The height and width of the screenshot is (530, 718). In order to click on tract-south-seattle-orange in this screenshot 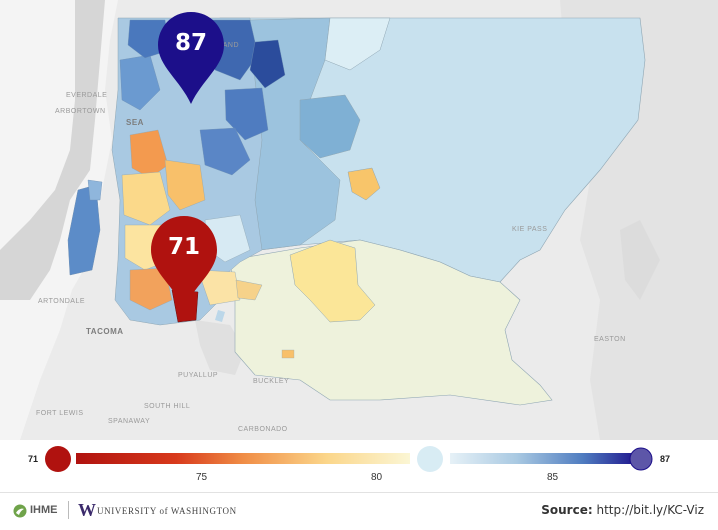, I will do `click(149, 154)`.